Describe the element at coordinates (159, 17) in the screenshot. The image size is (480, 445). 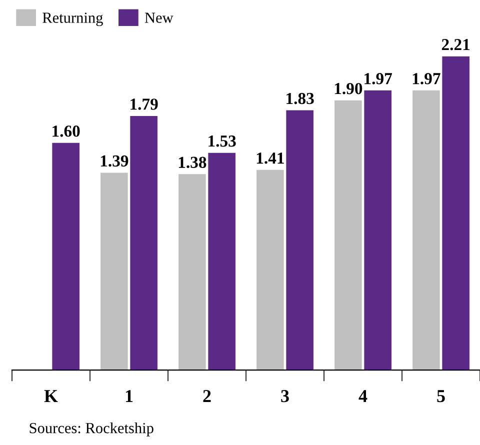
I see `legend-label: New` at that location.